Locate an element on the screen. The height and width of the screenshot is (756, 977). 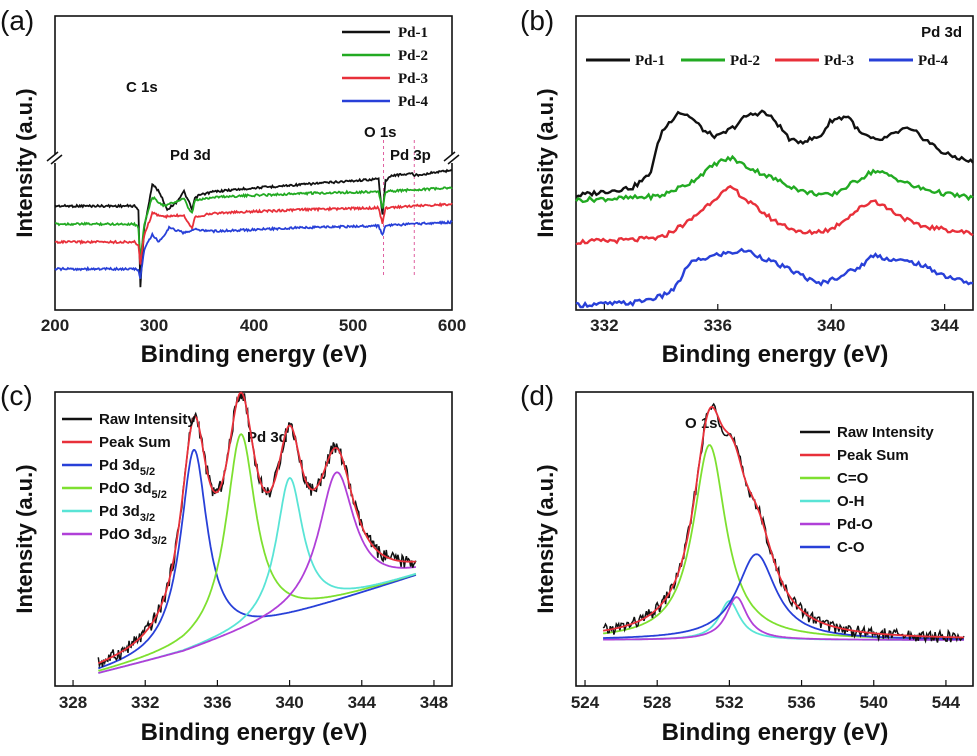
panel-d-xtick: 532 is located at coordinates (729, 702).